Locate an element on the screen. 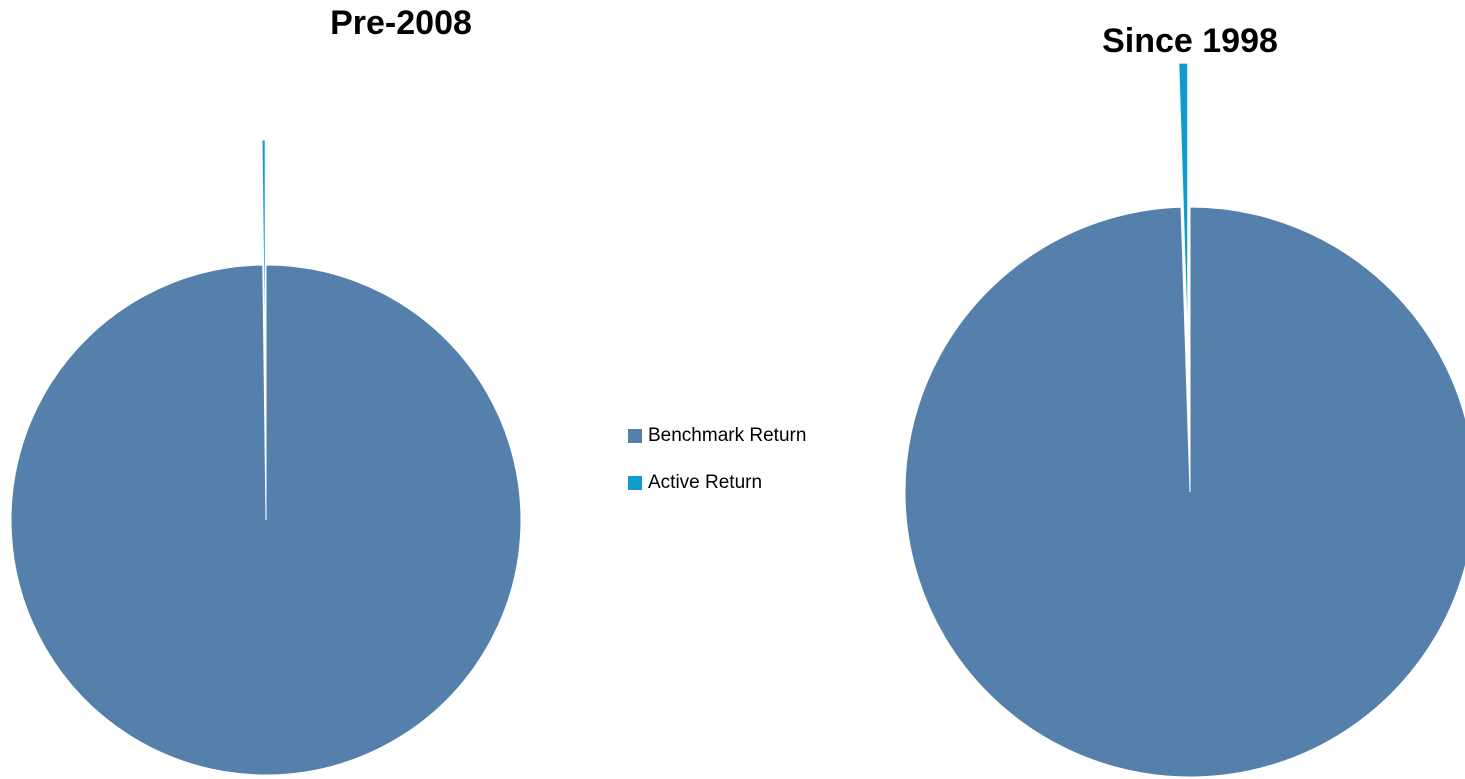 The image size is (1465, 779). legend-label: Active Return is located at coordinates (705, 482).